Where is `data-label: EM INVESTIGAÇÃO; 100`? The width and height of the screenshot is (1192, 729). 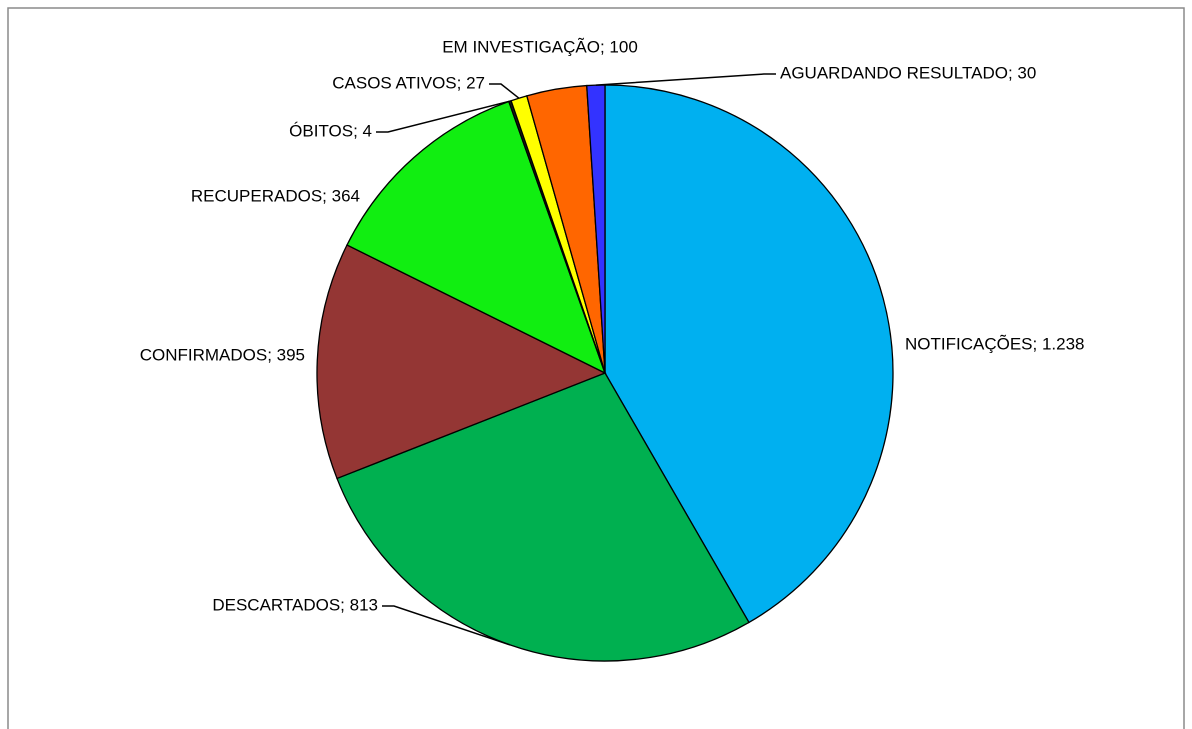 data-label: EM INVESTIGAÇÃO; 100 is located at coordinates (540, 46).